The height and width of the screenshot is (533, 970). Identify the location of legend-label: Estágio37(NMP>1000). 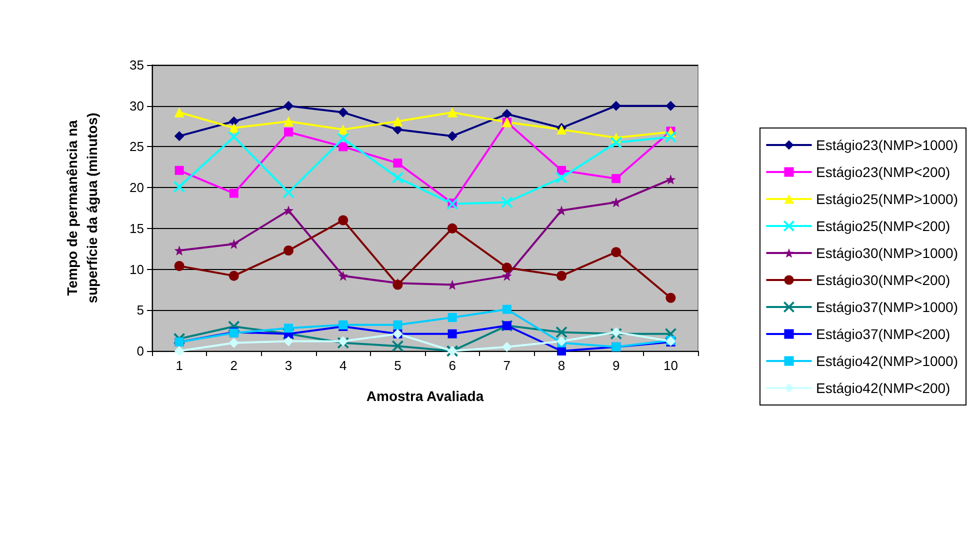
(887, 307).